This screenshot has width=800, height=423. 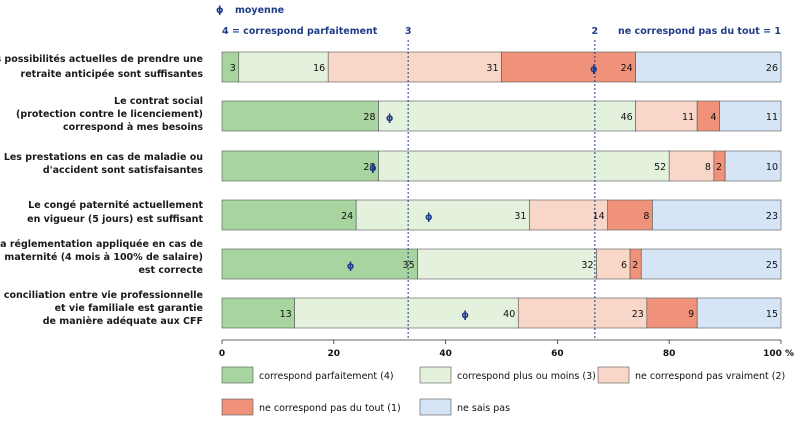 I want to click on category-label: en vigueur (5 jours) est suffisant, so click(x=115, y=219).